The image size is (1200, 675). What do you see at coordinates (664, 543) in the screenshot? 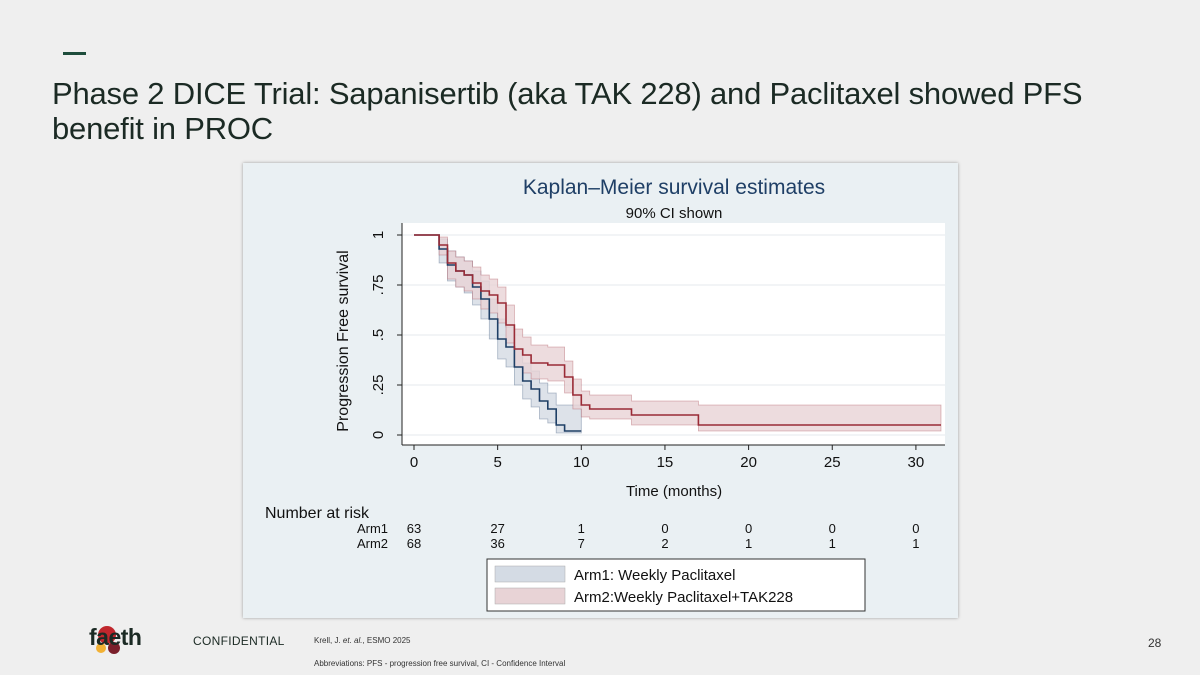
I see `risk-count-arm2-t15: 2` at bounding box center [664, 543].